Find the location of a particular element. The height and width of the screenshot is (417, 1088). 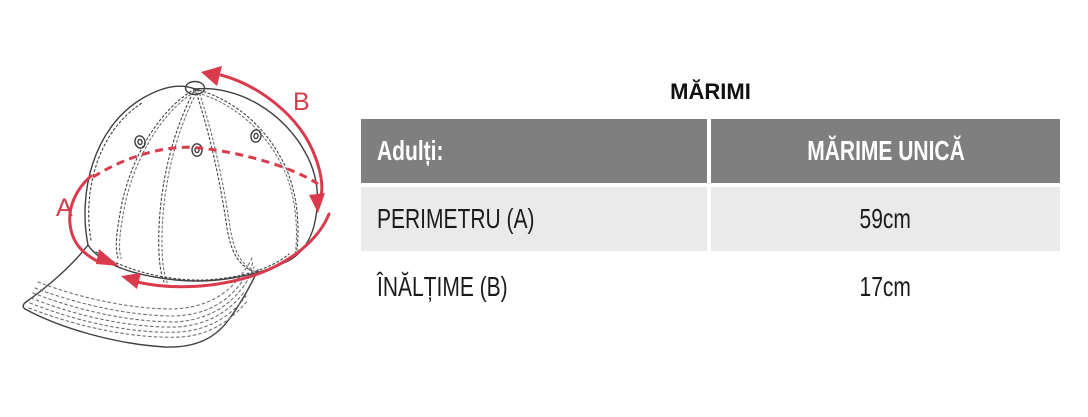

table-header-audience: Adulți: is located at coordinates (534, 151).